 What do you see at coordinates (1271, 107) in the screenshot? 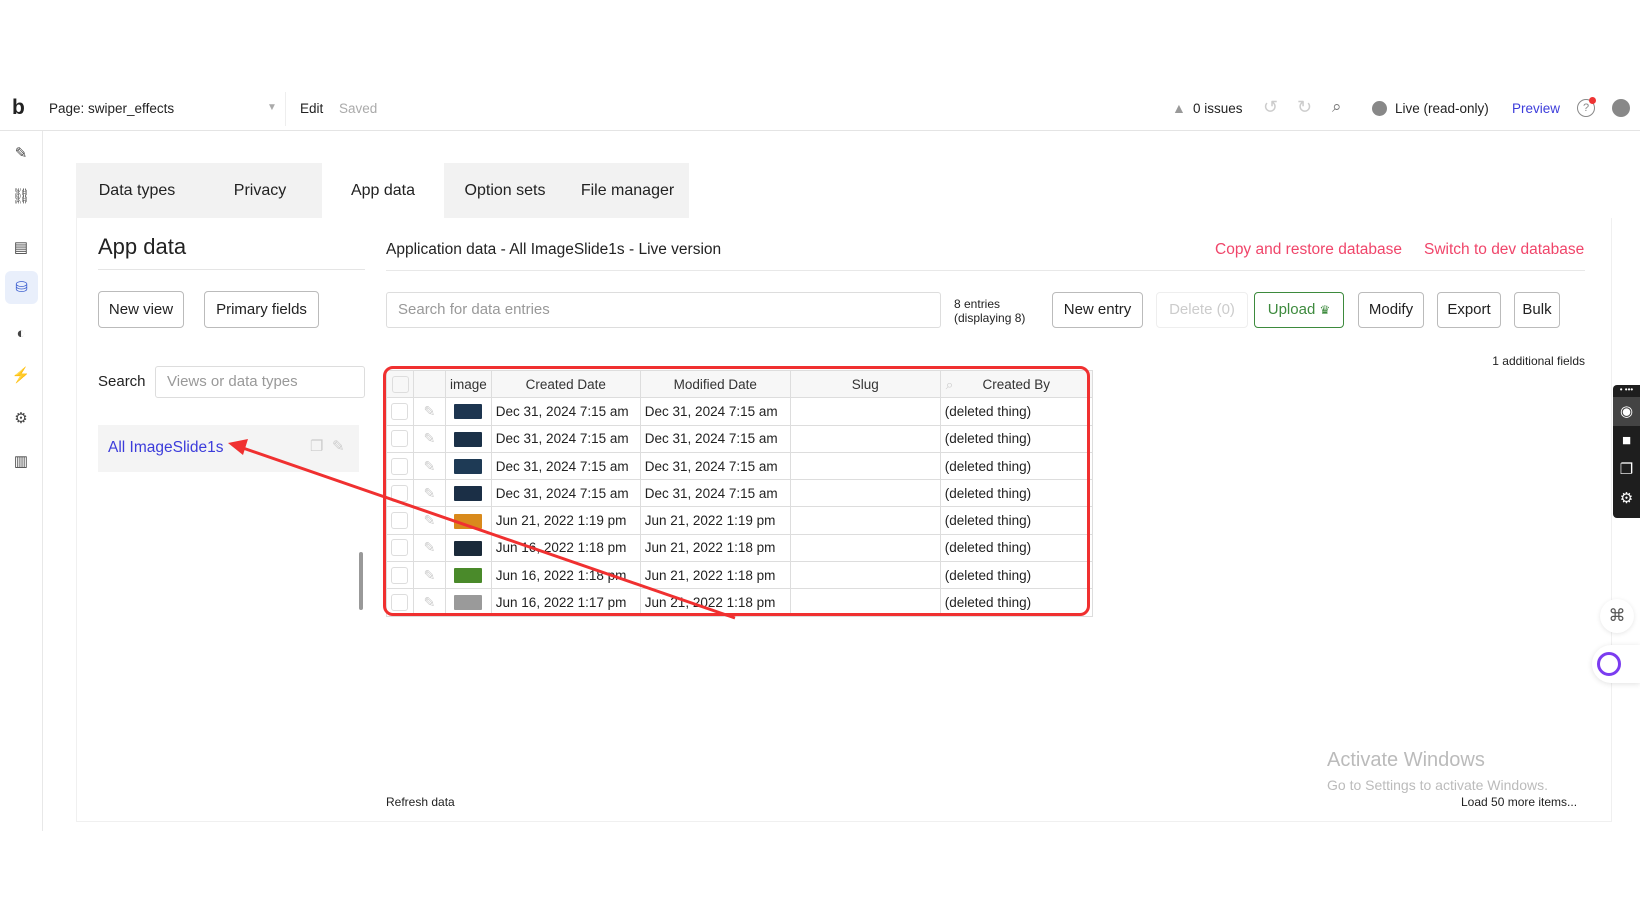
I see `undo-icon: ↺` at bounding box center [1271, 107].